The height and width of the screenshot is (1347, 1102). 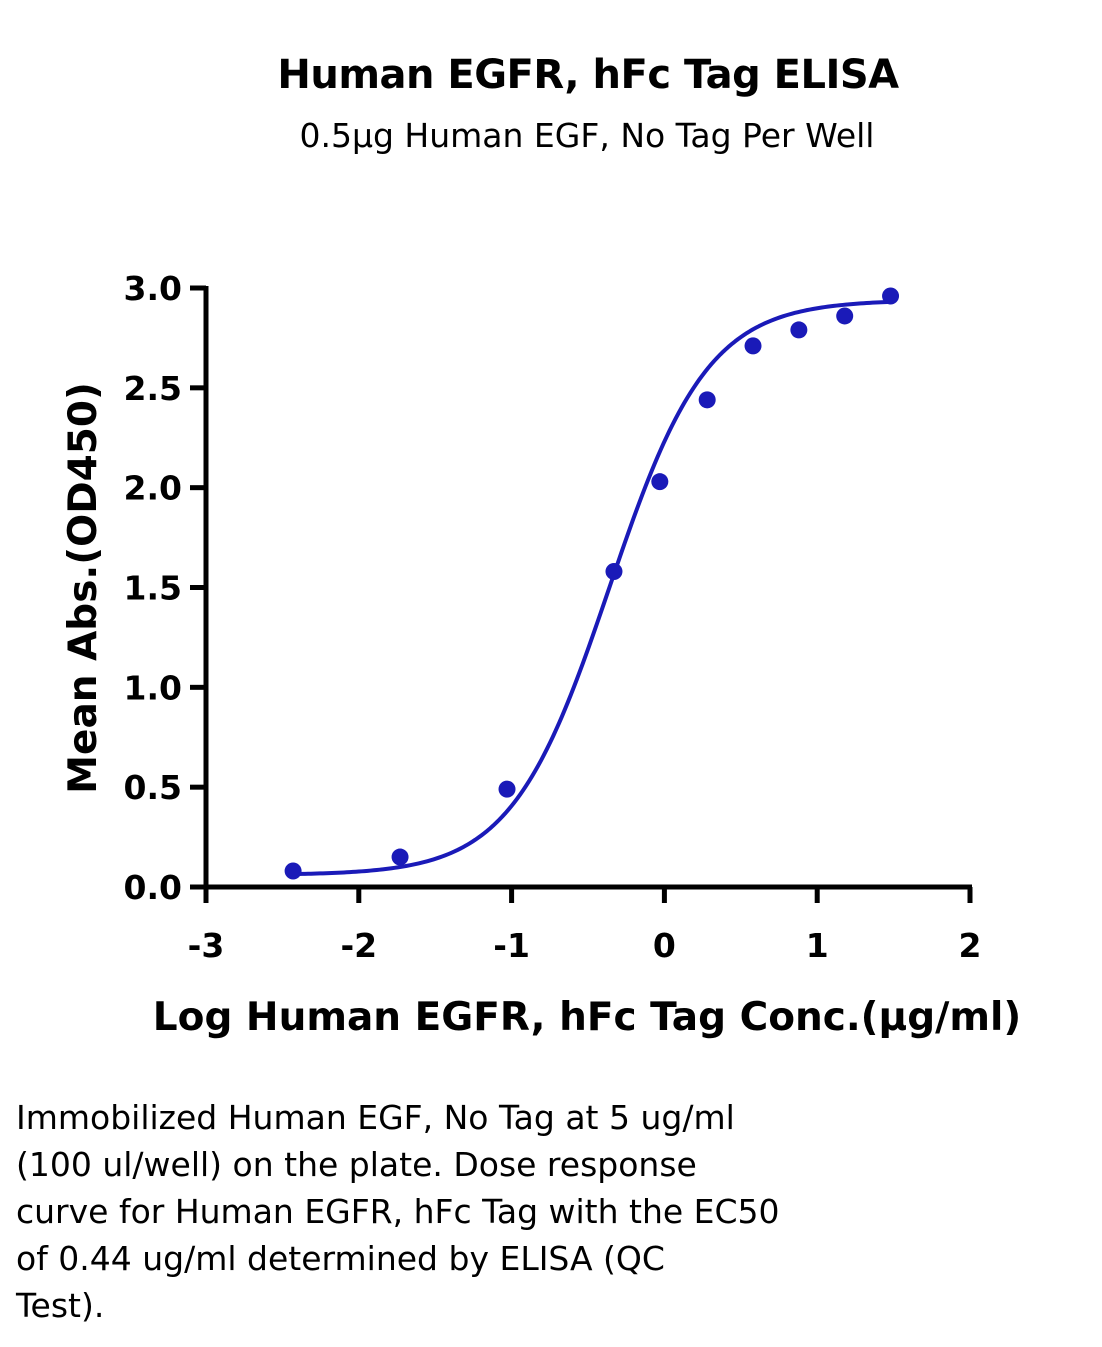 I want to click on y-tick-label: 1.5, so click(x=153, y=588).